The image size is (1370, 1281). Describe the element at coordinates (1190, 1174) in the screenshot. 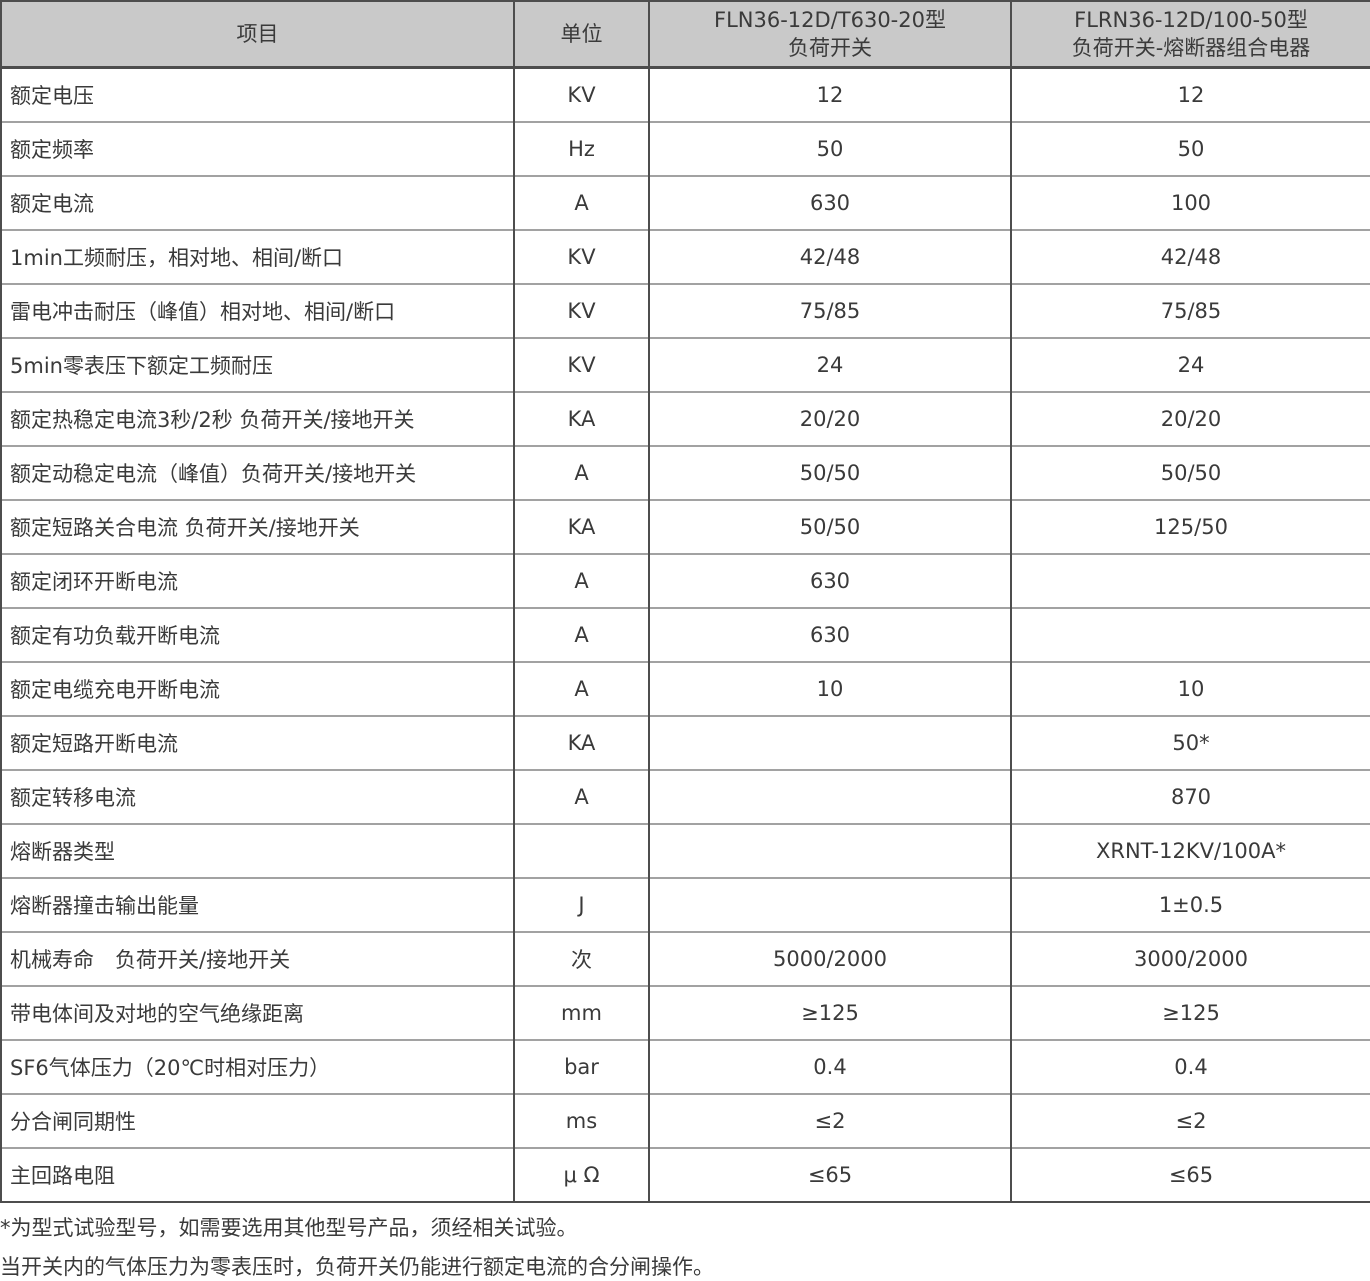

I see `value-b-cell: ≤65` at that location.